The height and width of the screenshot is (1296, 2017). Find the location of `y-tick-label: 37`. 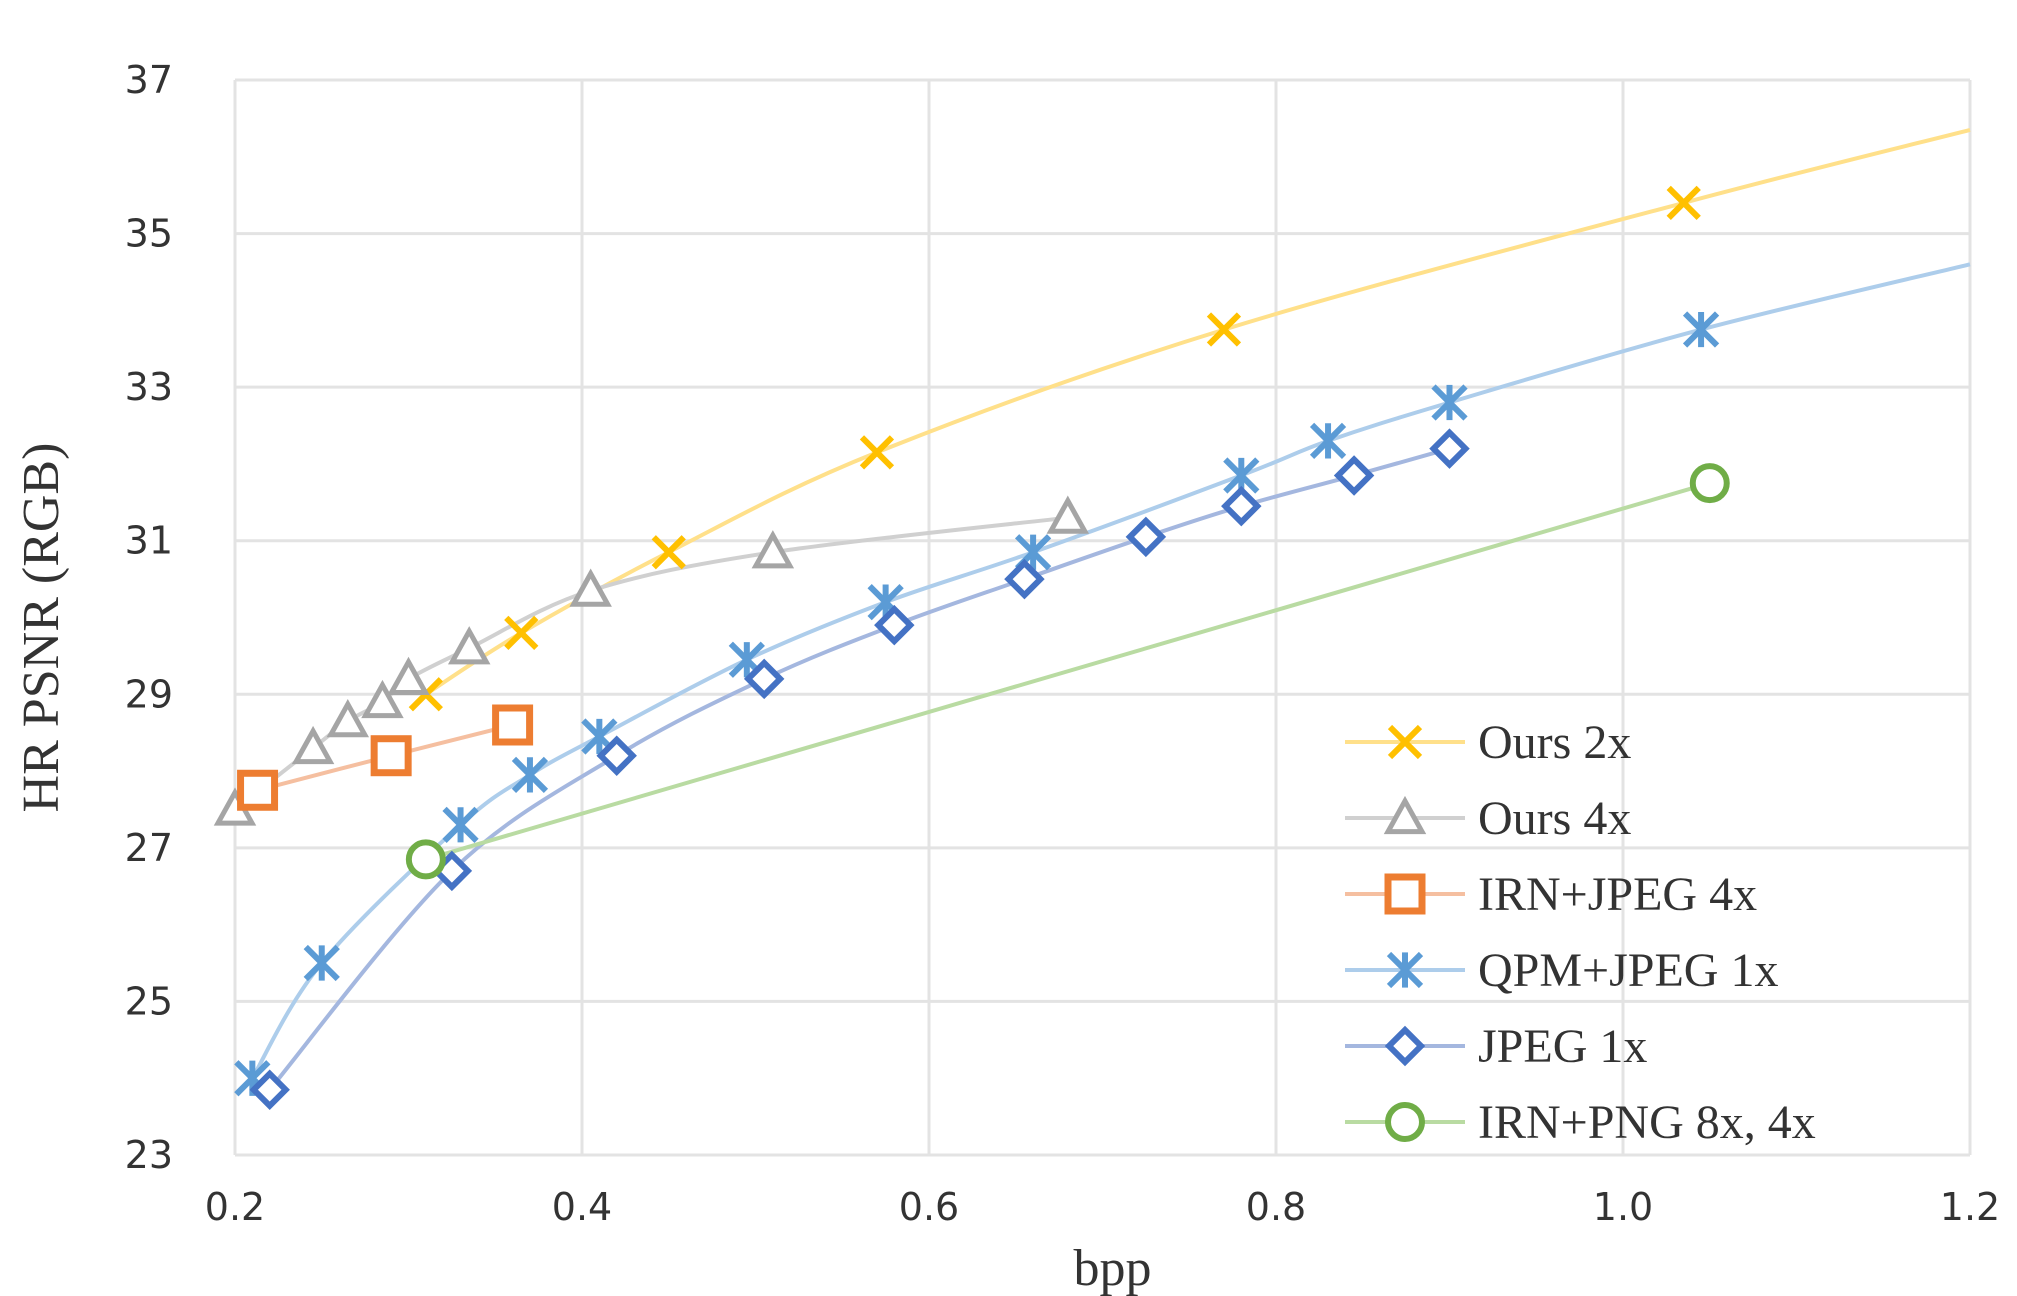

y-tick-label: 37 is located at coordinates (149, 80).